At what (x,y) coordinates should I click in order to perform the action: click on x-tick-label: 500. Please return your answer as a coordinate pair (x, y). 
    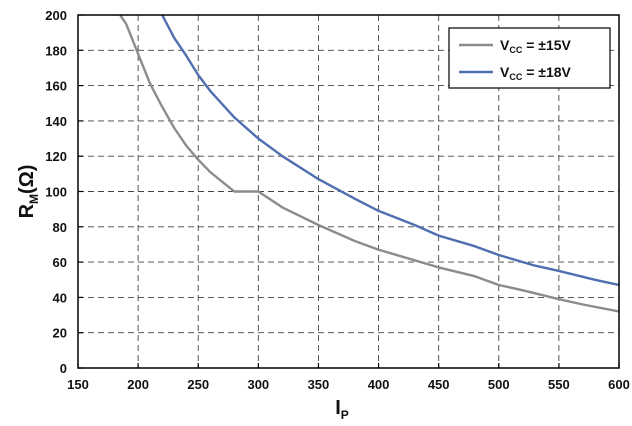
    Looking at the image, I should click on (499, 384).